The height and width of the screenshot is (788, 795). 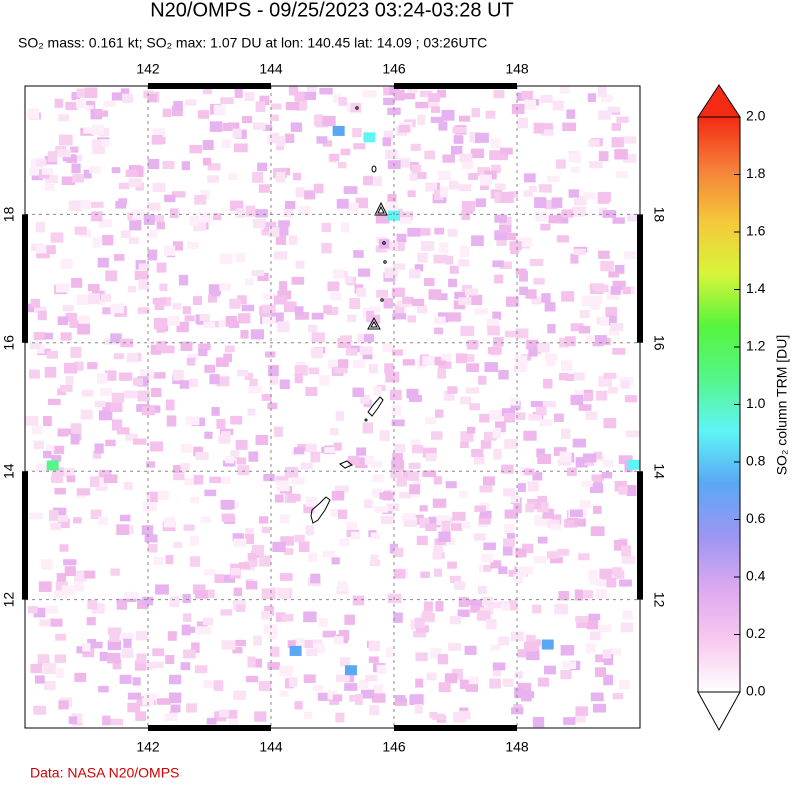 What do you see at coordinates (633, 464) in the screenshot?
I see `so2-pixel` at bounding box center [633, 464].